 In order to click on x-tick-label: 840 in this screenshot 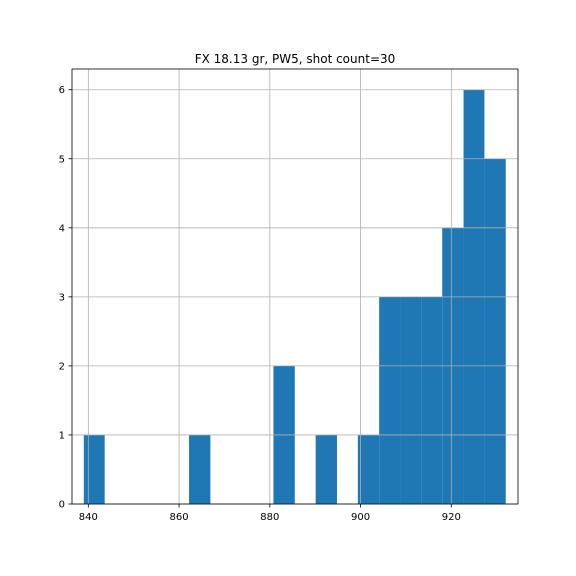, I will do `click(88, 517)`.